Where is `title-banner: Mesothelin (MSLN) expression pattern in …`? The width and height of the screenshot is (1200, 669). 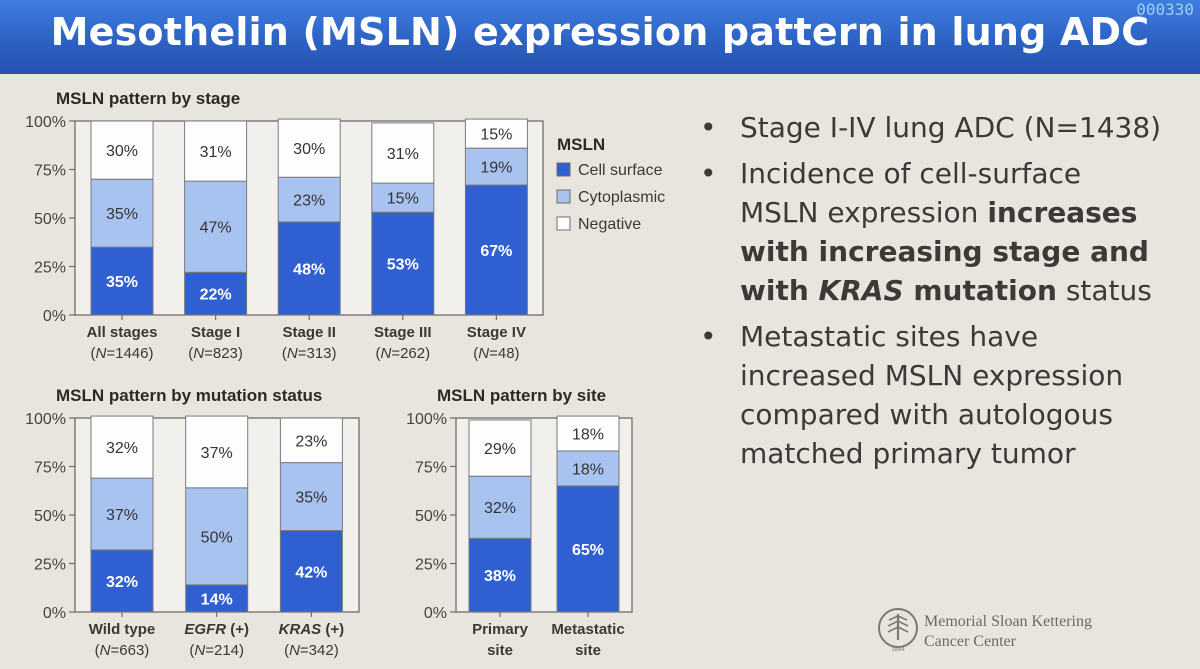
title-banner: Mesothelin (MSLN) expression pattern in … is located at coordinates (600, 37).